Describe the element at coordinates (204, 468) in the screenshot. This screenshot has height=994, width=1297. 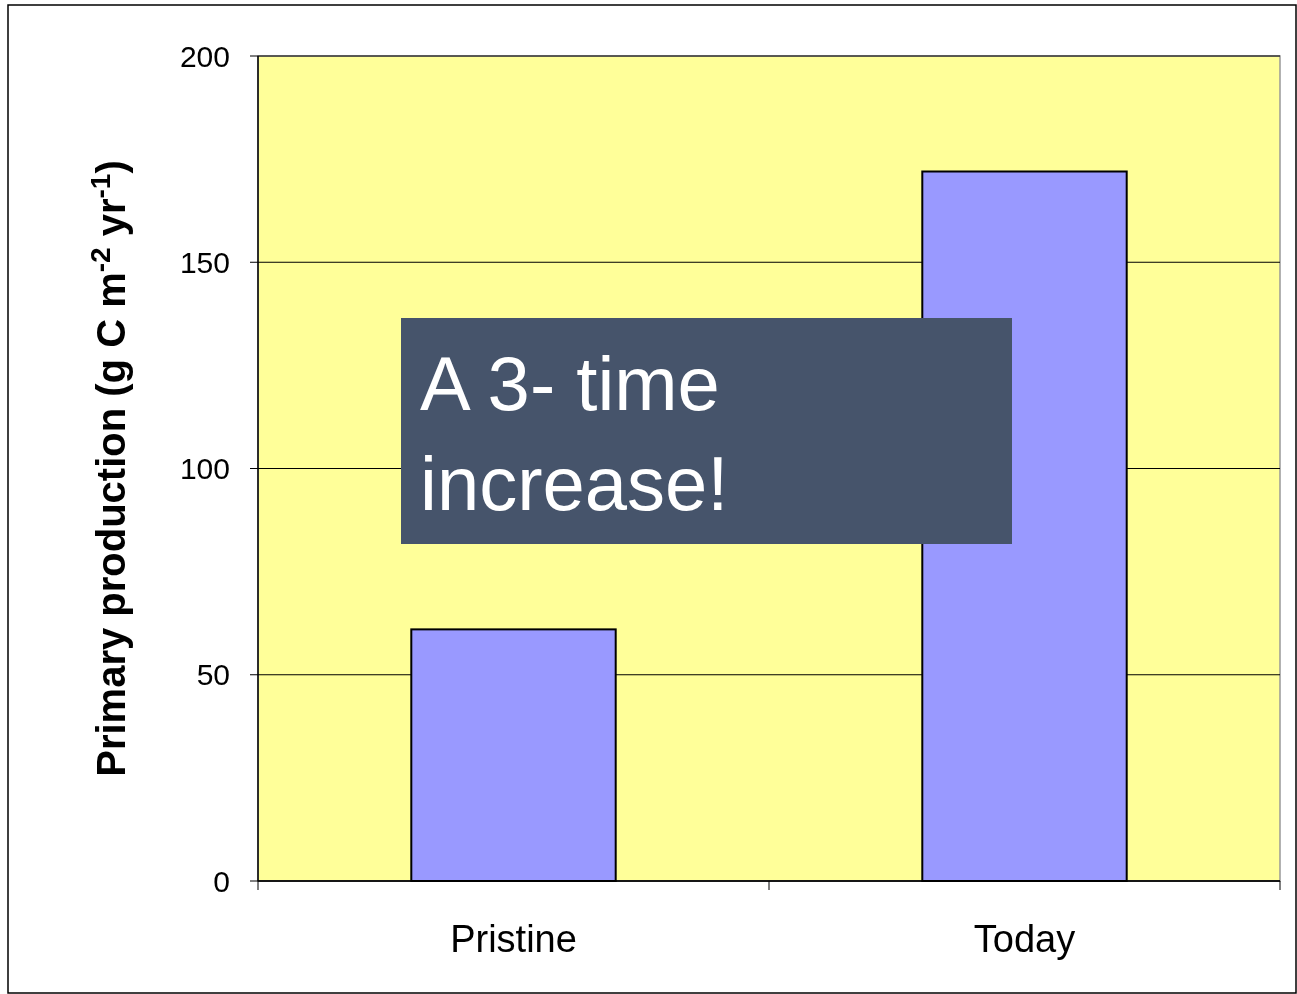
I see `y-tick-label: 100` at that location.